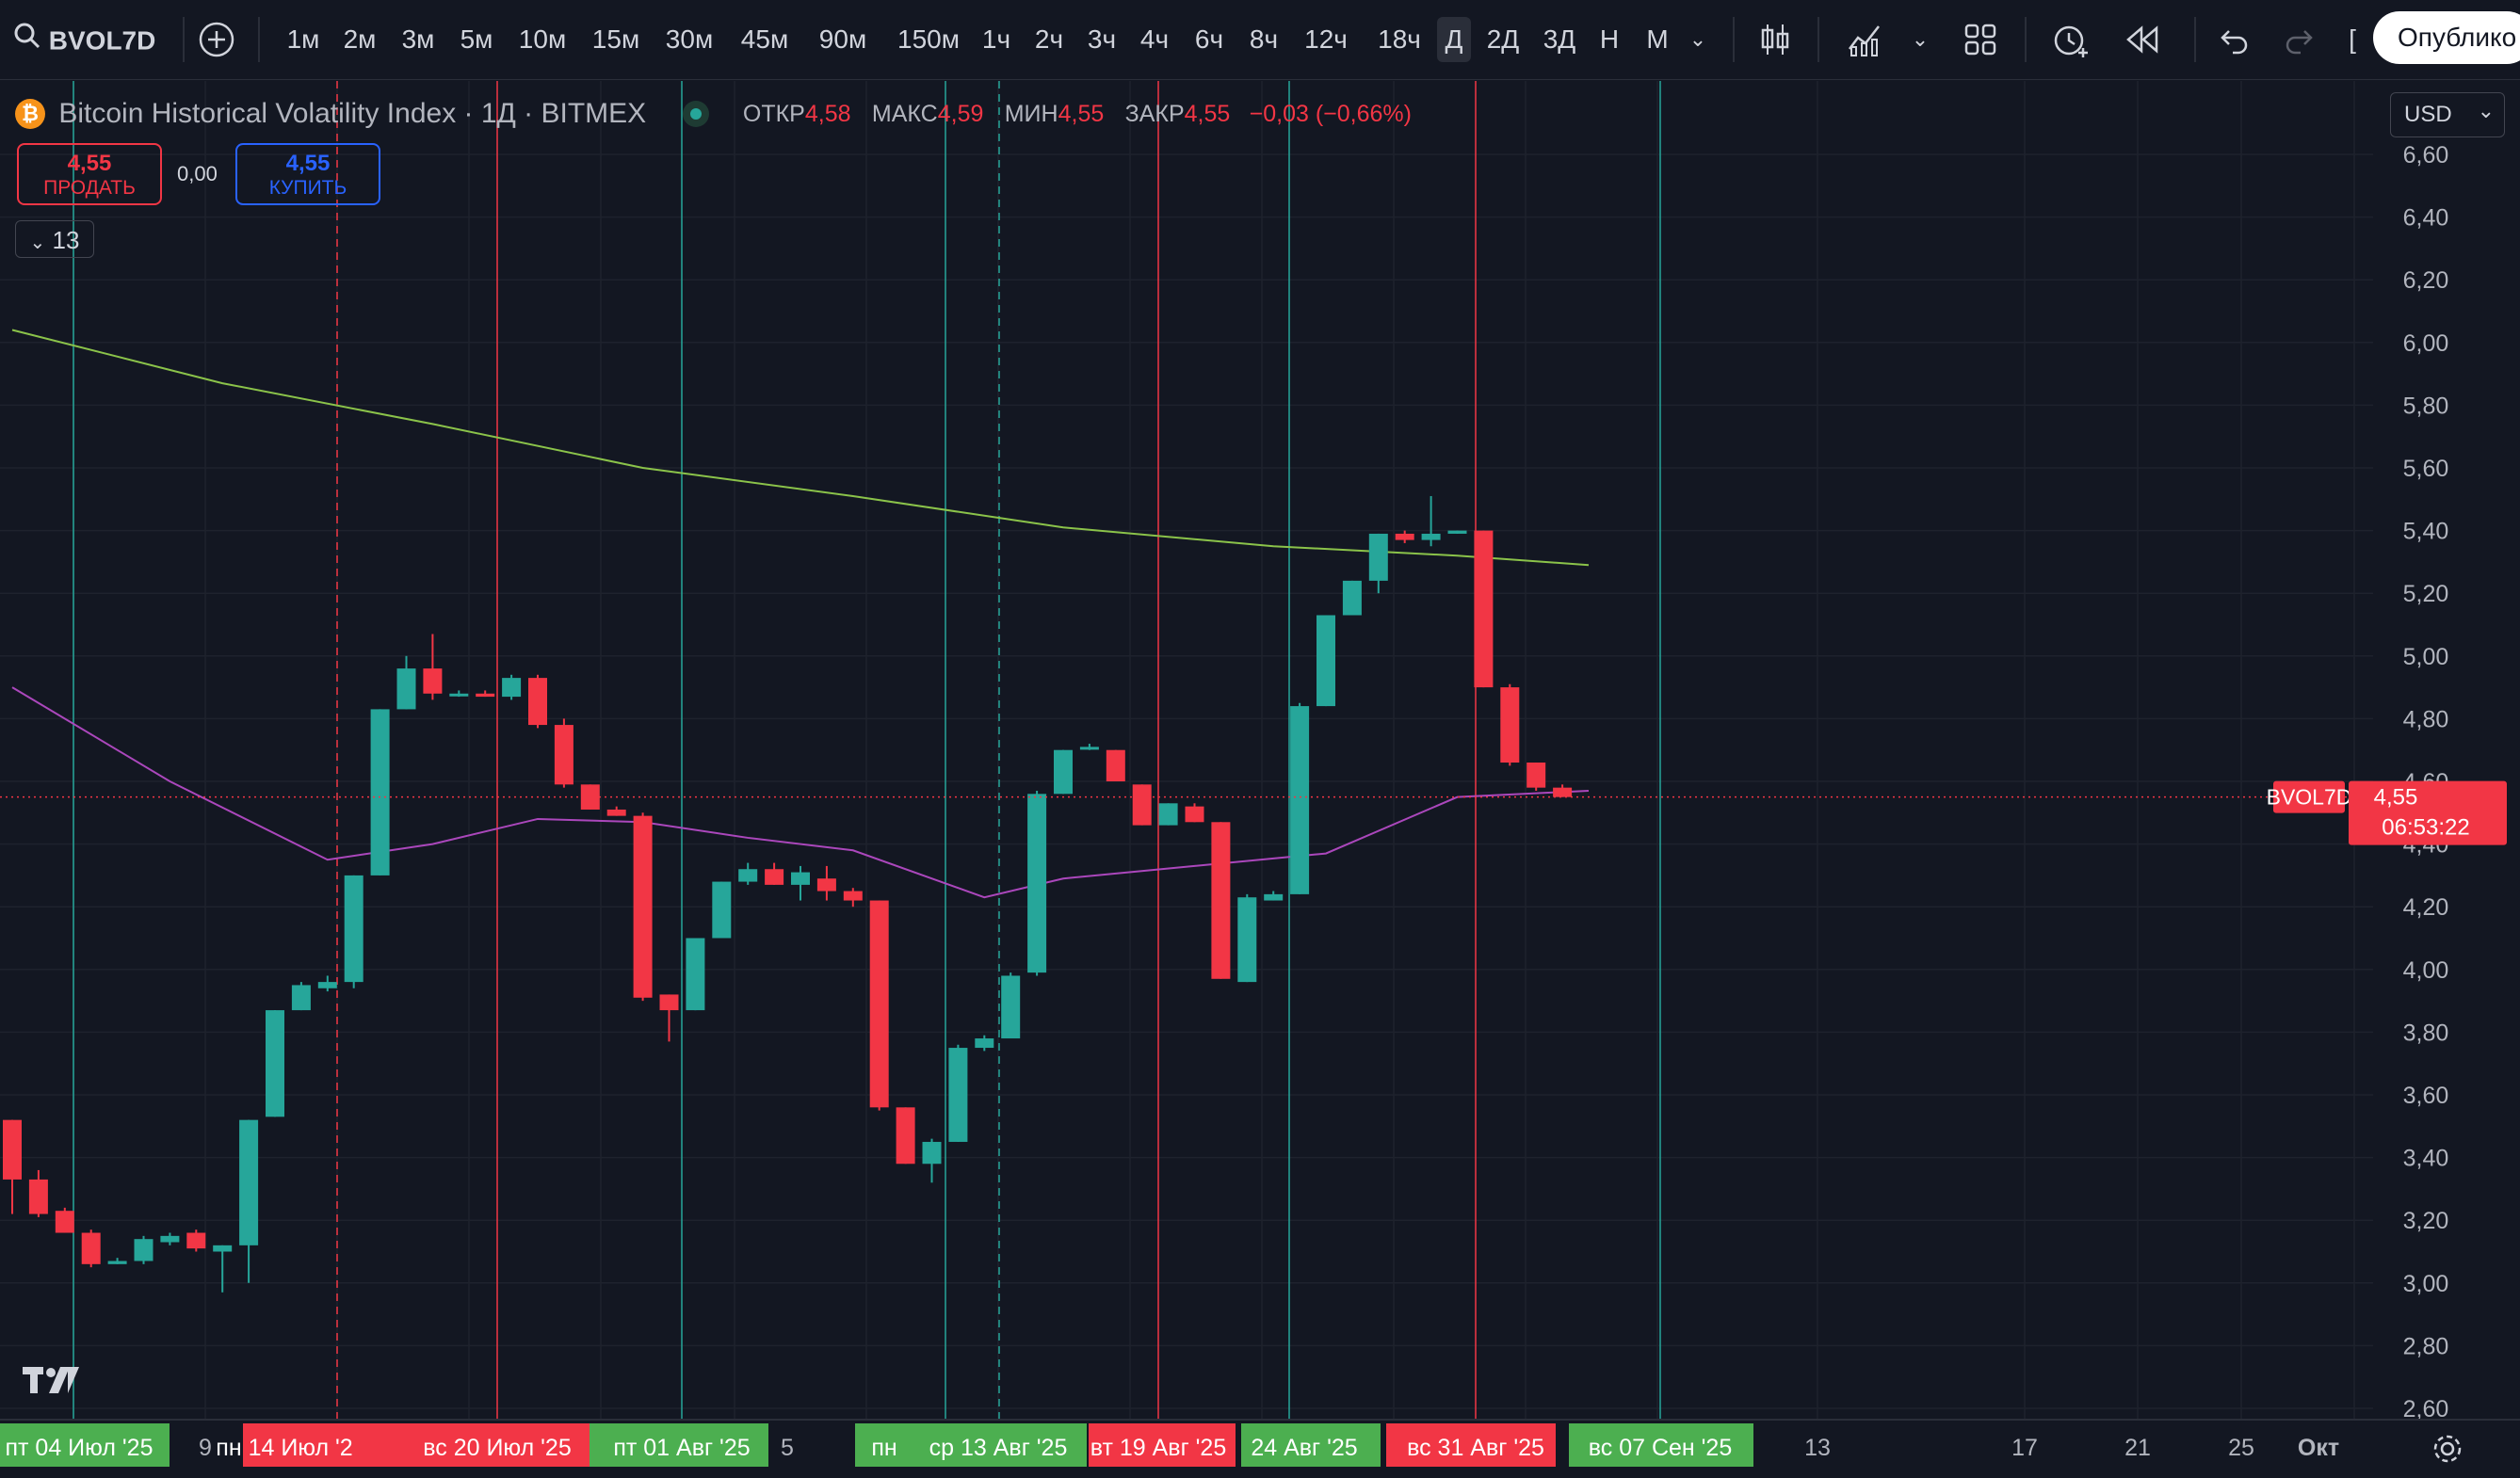  Describe the element at coordinates (198, 173) in the screenshot. I see `spread-value: 0,00` at that location.